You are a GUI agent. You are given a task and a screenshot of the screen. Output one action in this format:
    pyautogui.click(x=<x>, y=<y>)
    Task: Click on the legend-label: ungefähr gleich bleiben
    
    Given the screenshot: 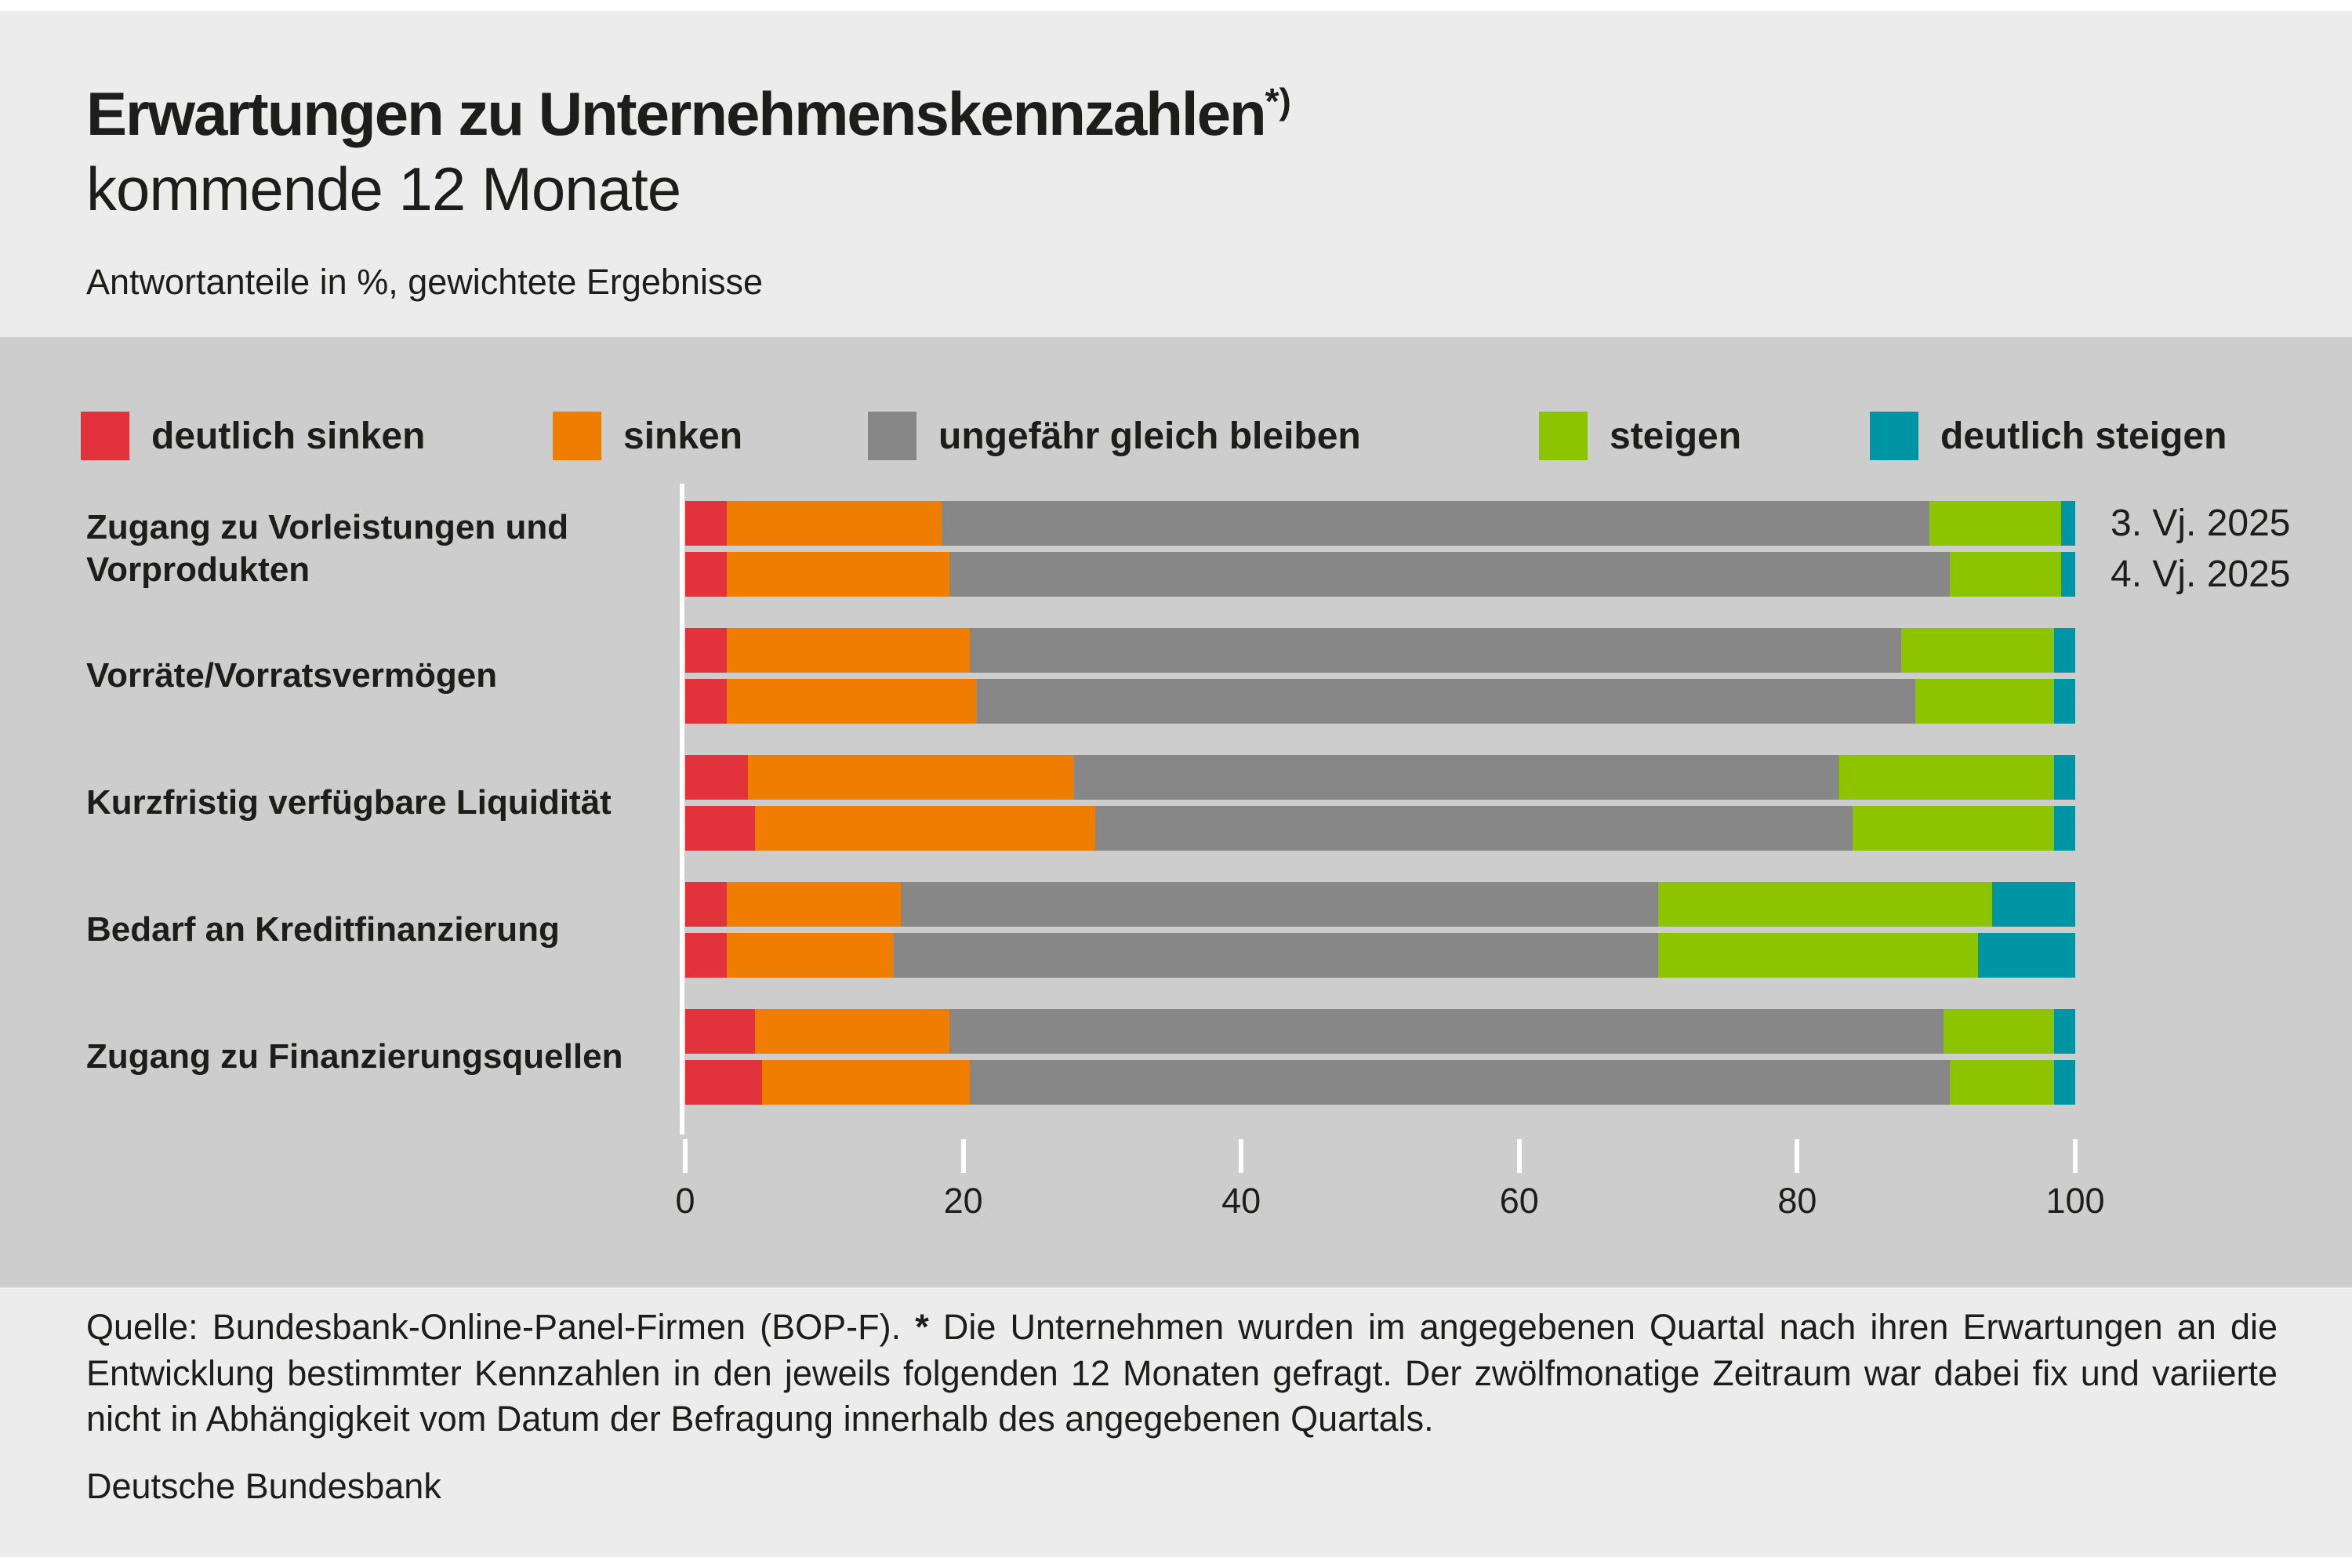 What is the action you would take?
    pyautogui.click(x=1149, y=436)
    